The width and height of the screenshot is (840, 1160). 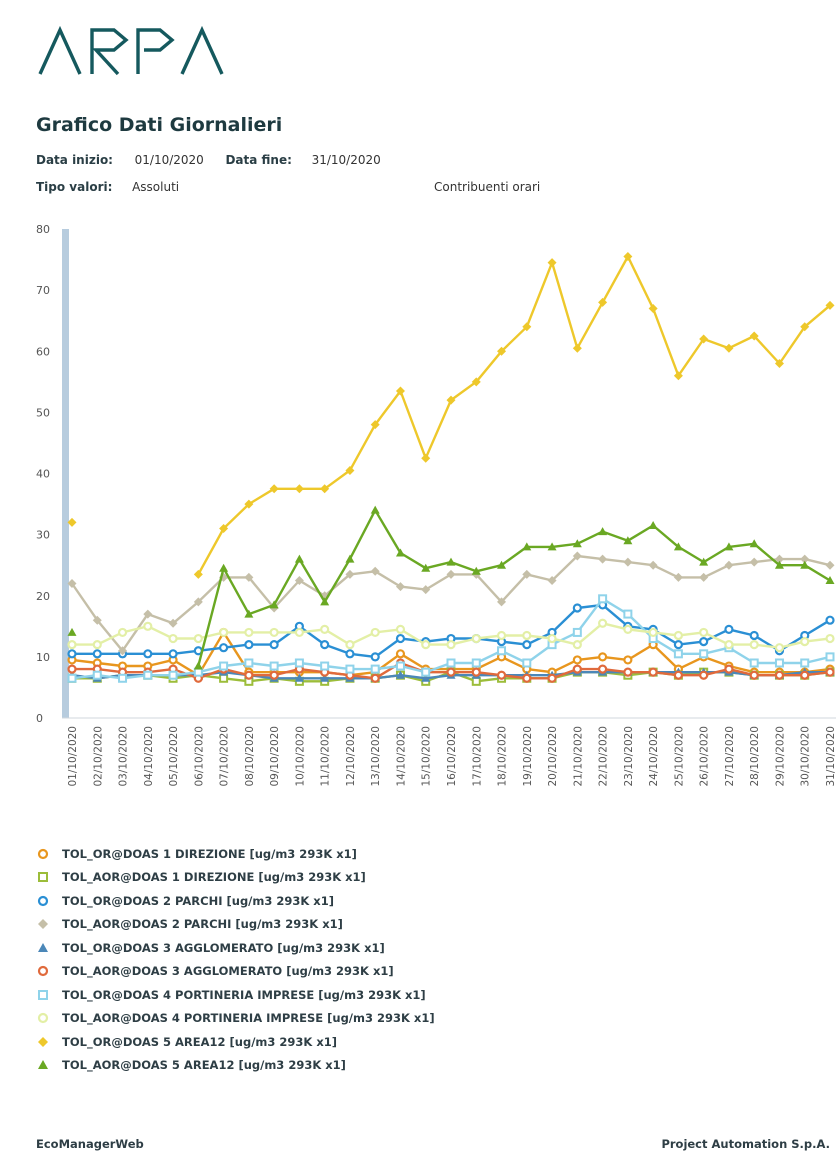 I want to click on legend-item: TOL_AOR@DOAS 1 DIREZIONE [ug/m3 293K x1], so click(x=235, y=878).